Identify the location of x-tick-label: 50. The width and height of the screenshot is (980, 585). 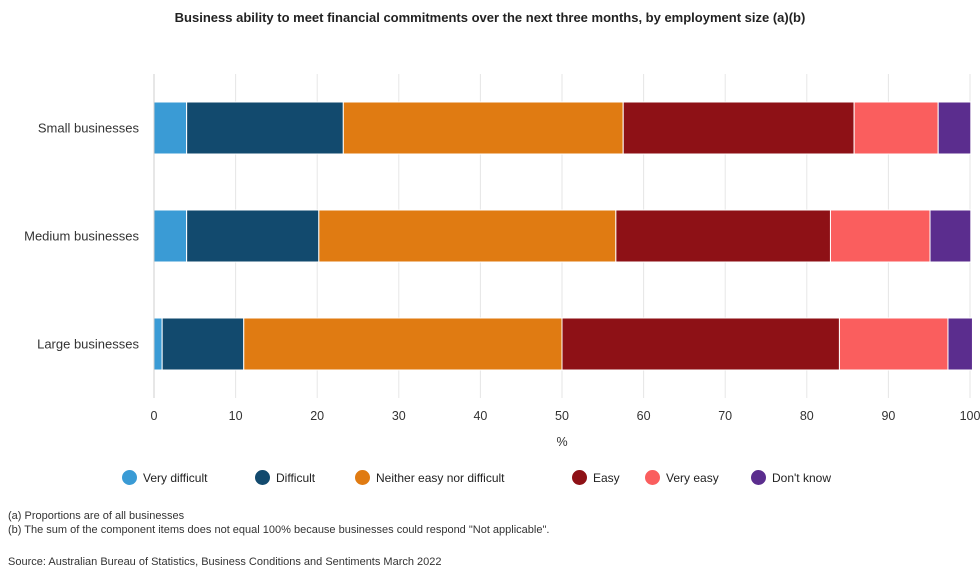
(562, 416).